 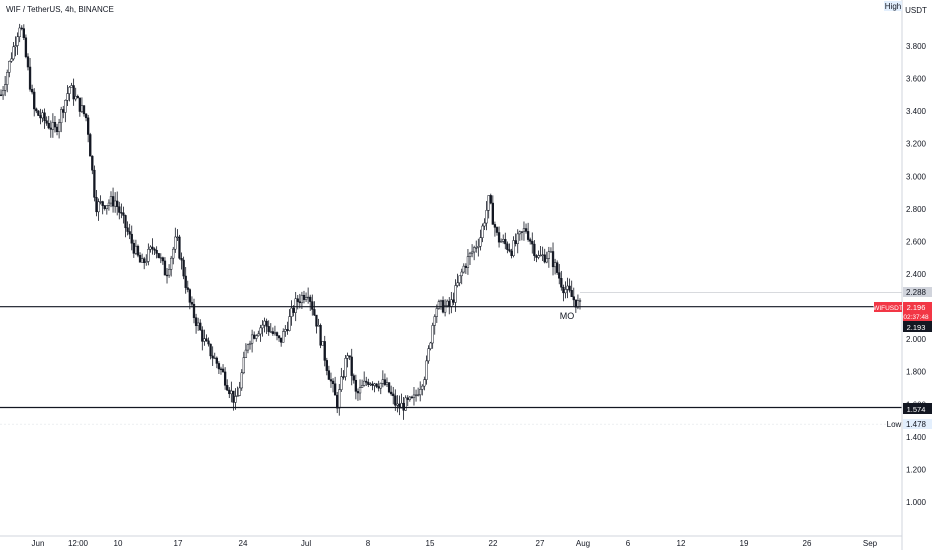 What do you see at coordinates (916, 10) in the screenshot?
I see `price-axis-unit: USDT` at bounding box center [916, 10].